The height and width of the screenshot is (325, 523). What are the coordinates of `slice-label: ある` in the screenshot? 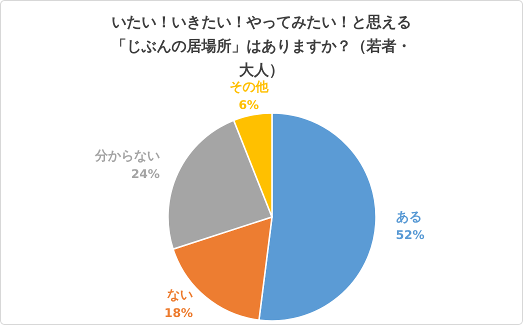 It's located at (409, 217).